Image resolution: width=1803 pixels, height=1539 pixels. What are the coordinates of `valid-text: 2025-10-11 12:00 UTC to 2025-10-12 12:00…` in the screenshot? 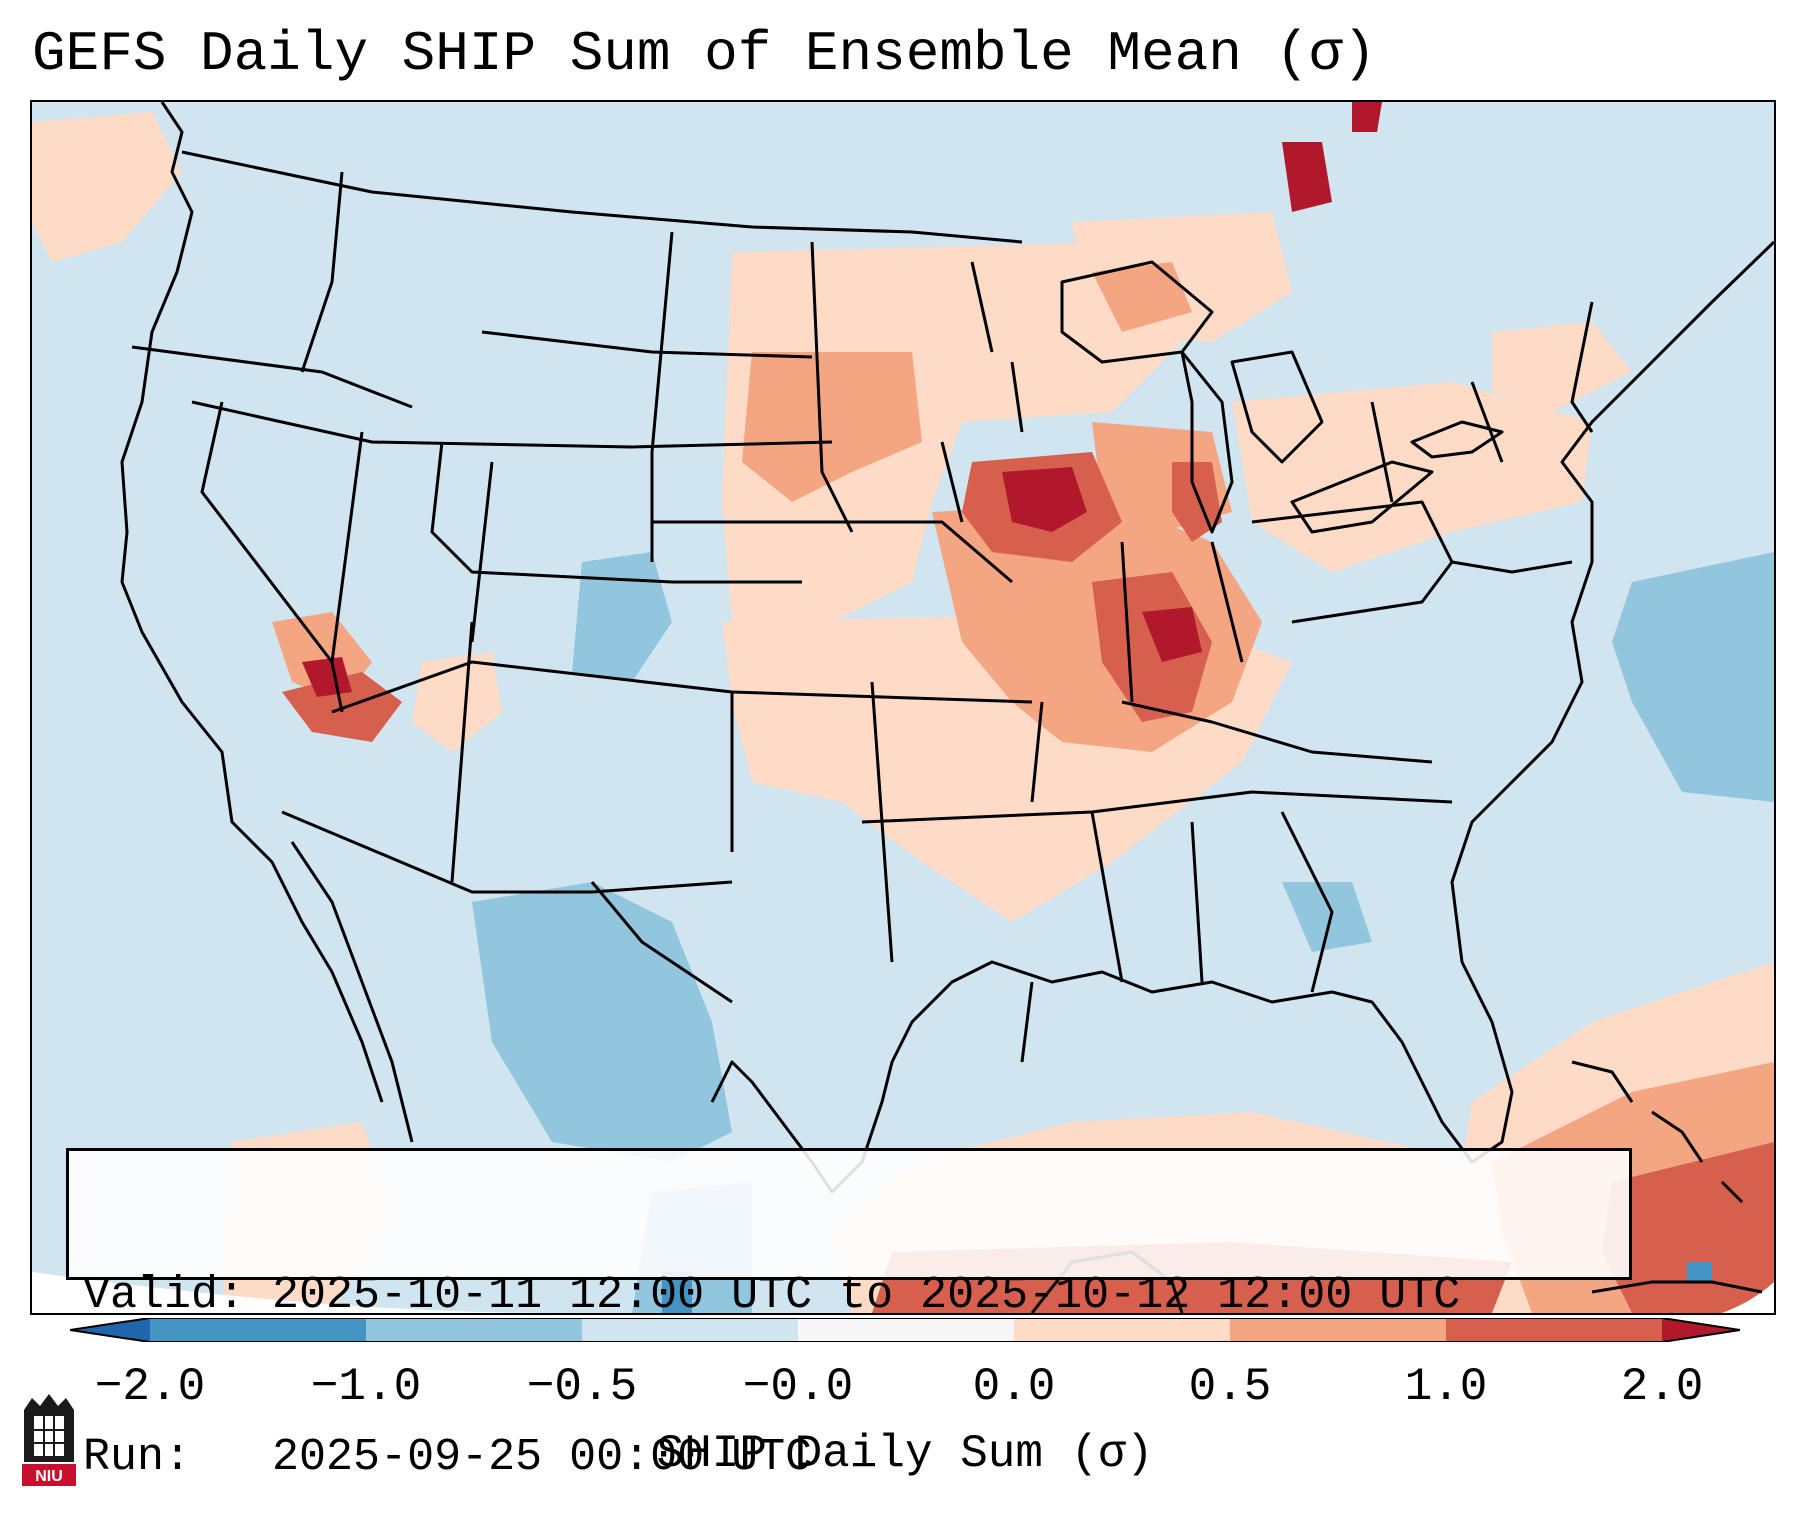 It's located at (866, 1295).